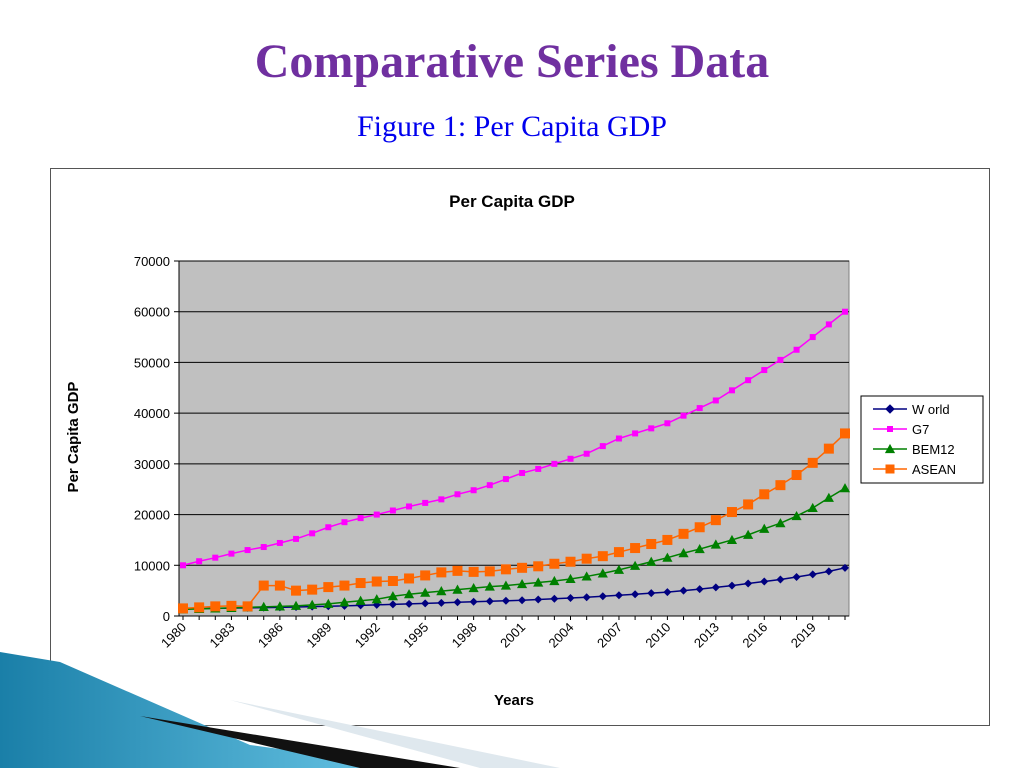 The image size is (1024, 768). I want to click on y-tick-label: 60000, so click(152, 312).